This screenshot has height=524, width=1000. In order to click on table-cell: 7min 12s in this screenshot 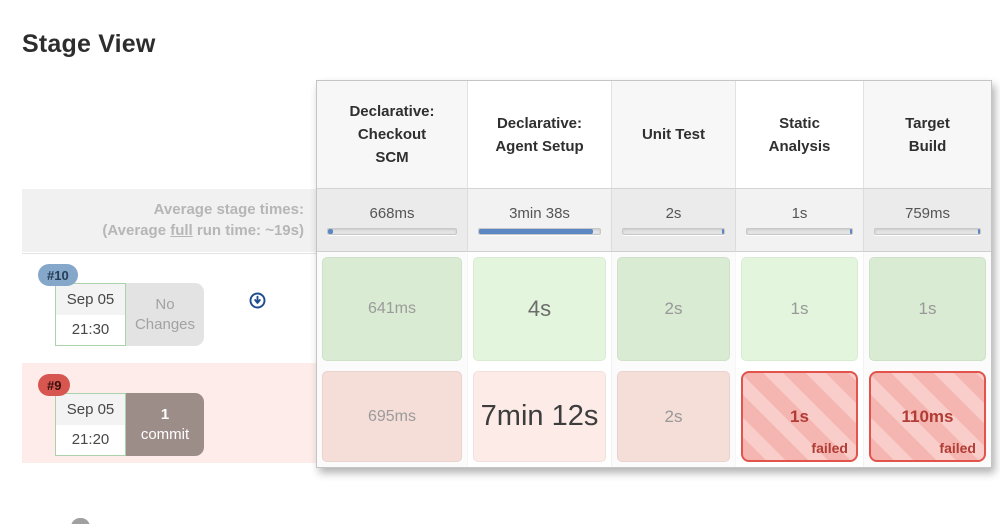, I will do `click(539, 416)`.